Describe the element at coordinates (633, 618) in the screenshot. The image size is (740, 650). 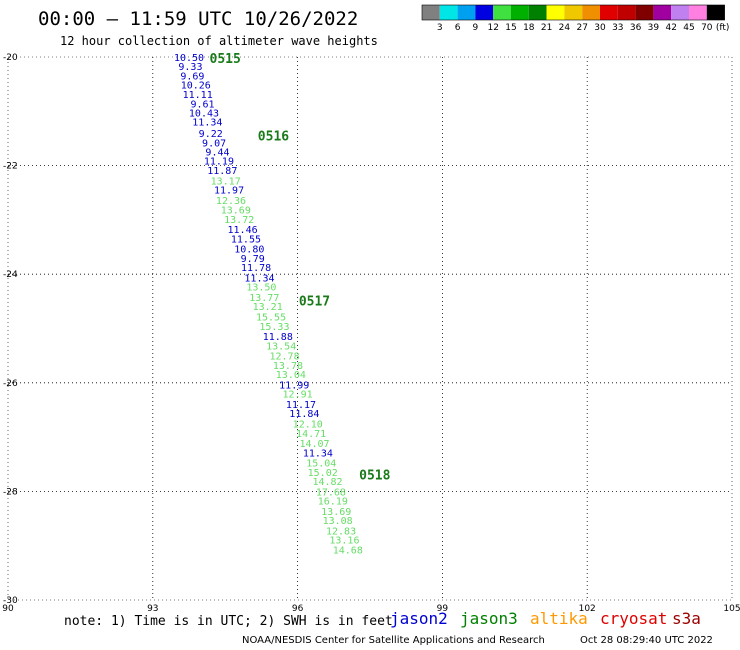
I see `satellite-cryosat: cryosat` at that location.